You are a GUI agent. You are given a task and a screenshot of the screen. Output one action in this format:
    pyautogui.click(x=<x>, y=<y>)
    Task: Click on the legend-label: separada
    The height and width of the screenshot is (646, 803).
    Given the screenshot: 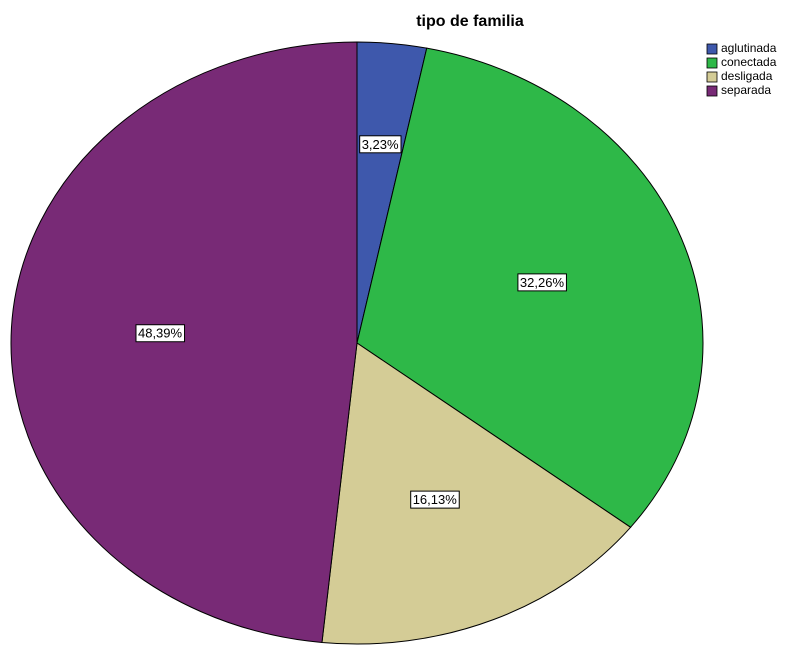 What is the action you would take?
    pyautogui.click(x=746, y=90)
    